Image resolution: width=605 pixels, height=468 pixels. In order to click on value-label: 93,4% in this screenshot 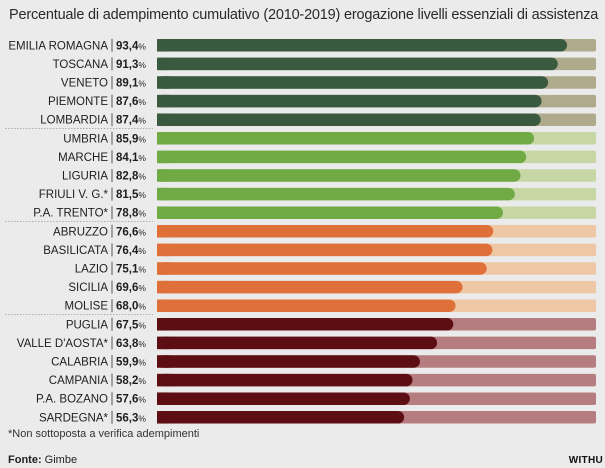, I will do `click(131, 46)`.